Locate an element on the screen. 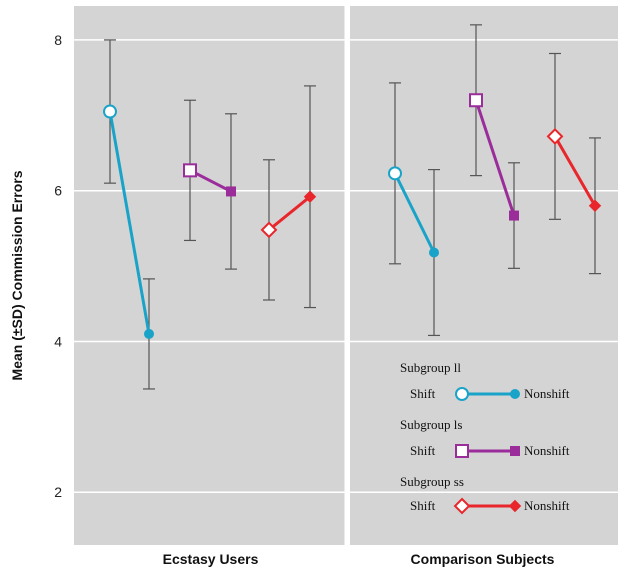 Image resolution: width=618 pixels, height=572 pixels. legend-title-2: Subgroup ss is located at coordinates (432, 481).